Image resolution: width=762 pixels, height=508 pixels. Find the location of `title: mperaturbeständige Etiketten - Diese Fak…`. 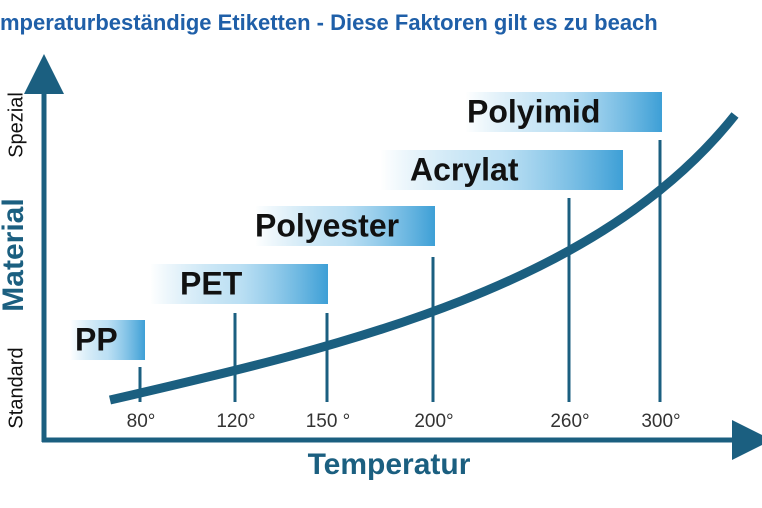

title: mperaturbeständige Etiketten - Diese Fak… is located at coordinates (329, 22).